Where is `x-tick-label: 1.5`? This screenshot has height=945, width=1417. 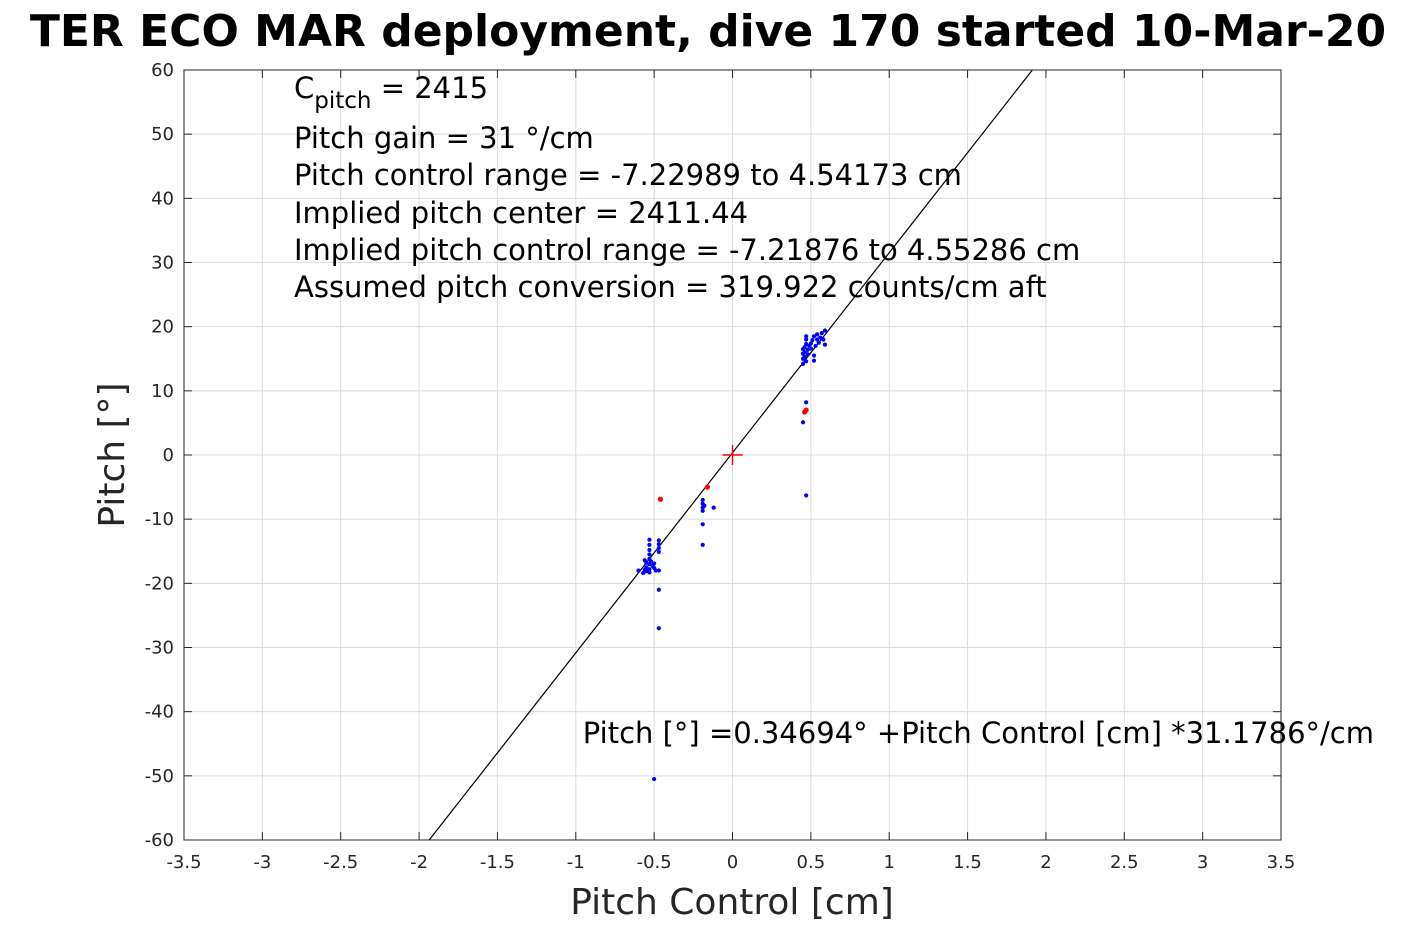 x-tick-label: 1.5 is located at coordinates (967, 862).